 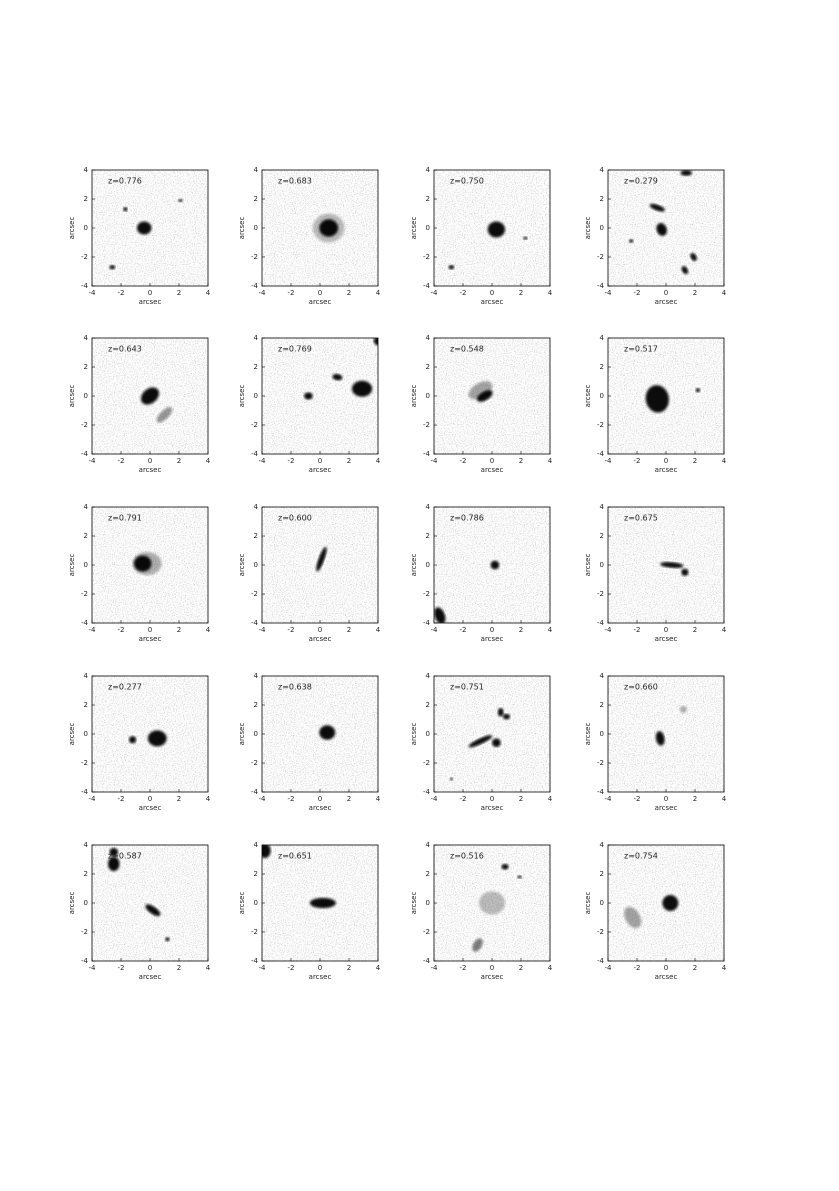 I want to click on redshift-label: z=0.643, so click(x=125, y=349).